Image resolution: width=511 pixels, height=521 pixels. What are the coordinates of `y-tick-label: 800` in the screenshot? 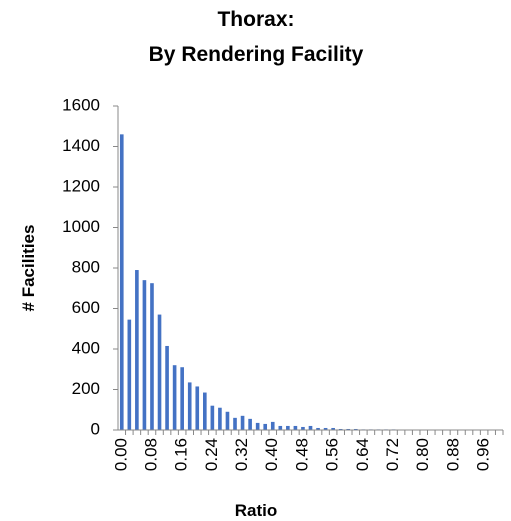 It's located at (86, 266).